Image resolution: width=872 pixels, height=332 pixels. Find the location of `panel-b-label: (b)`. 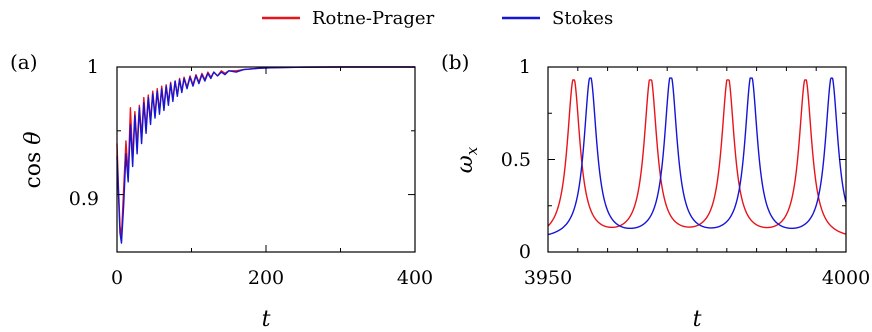

panel-b-label: (b) is located at coordinates (455, 62).